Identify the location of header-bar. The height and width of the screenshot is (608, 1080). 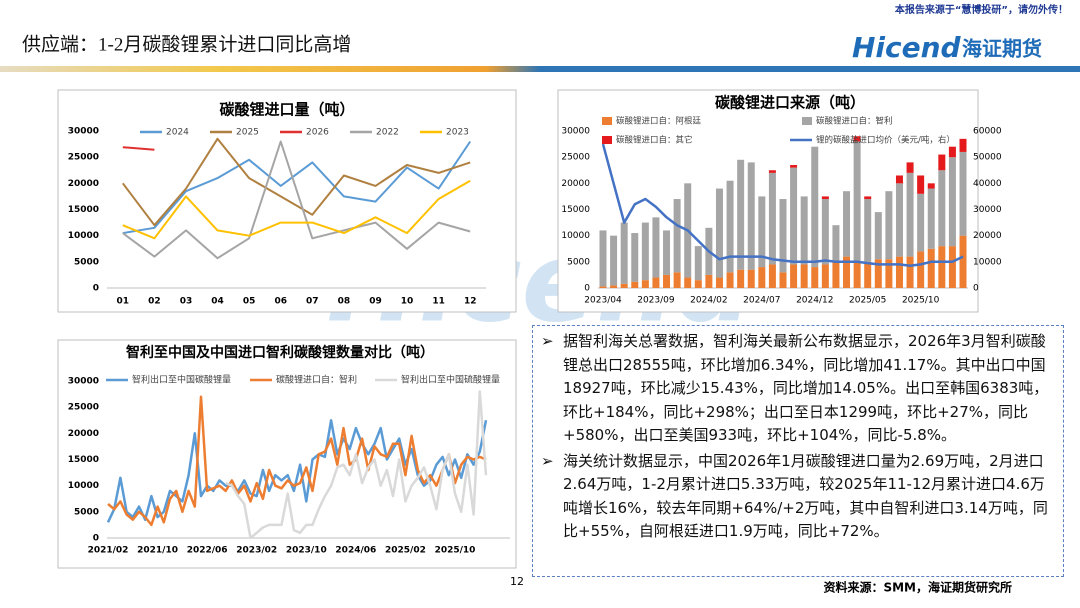
(540, 69).